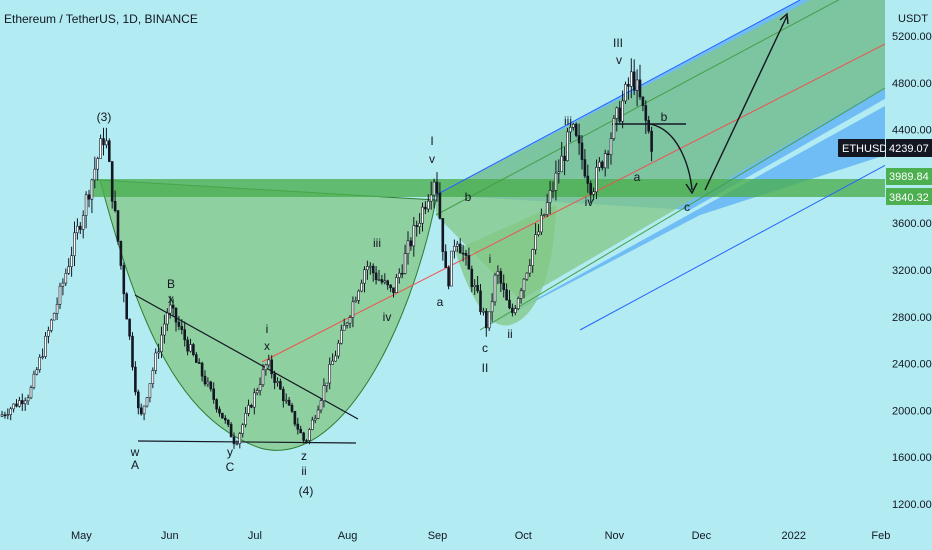 The height and width of the screenshot is (550, 932). I want to click on price-tick-label: 2800.00, so click(912, 318).